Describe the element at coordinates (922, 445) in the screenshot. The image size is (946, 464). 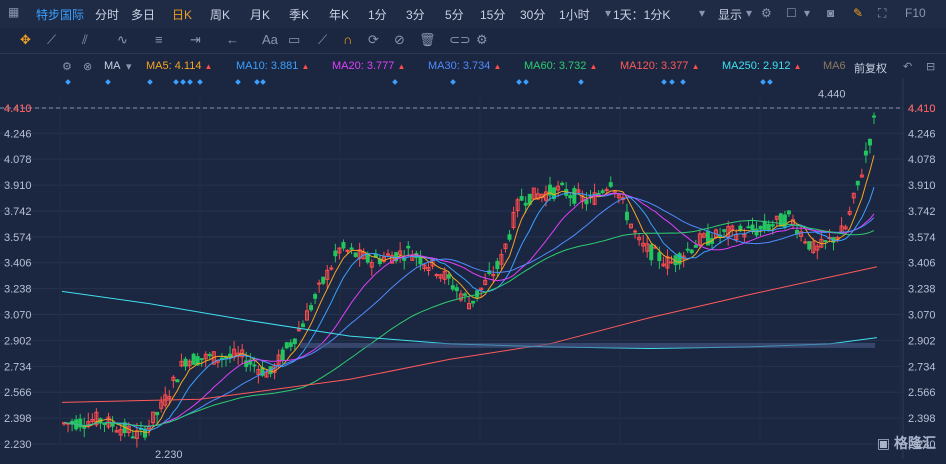
I see `y-tick-label-right: 2.230` at that location.